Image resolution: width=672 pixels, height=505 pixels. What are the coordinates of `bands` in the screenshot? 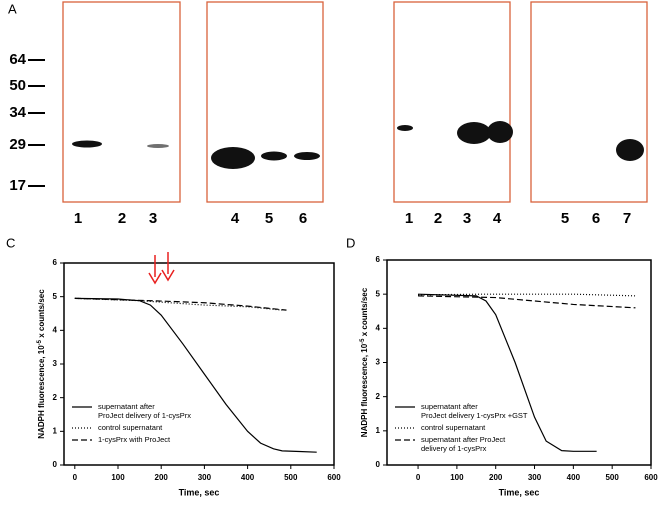 It's located at (358, 145).